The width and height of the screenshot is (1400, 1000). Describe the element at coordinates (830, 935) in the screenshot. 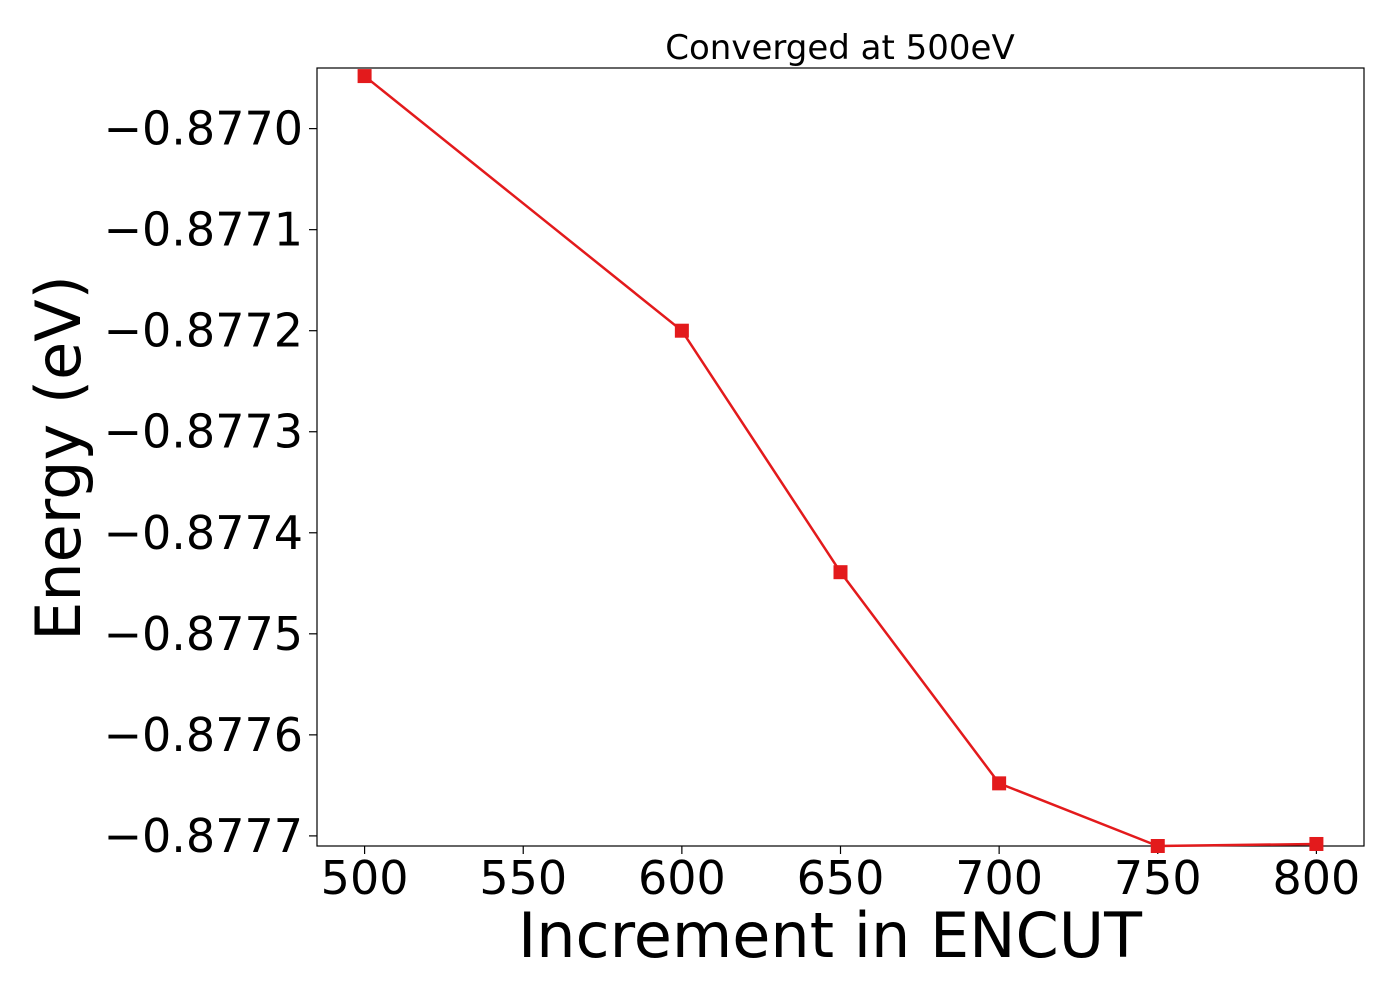

I see `x-axis-label: Increment in ENCUT` at that location.